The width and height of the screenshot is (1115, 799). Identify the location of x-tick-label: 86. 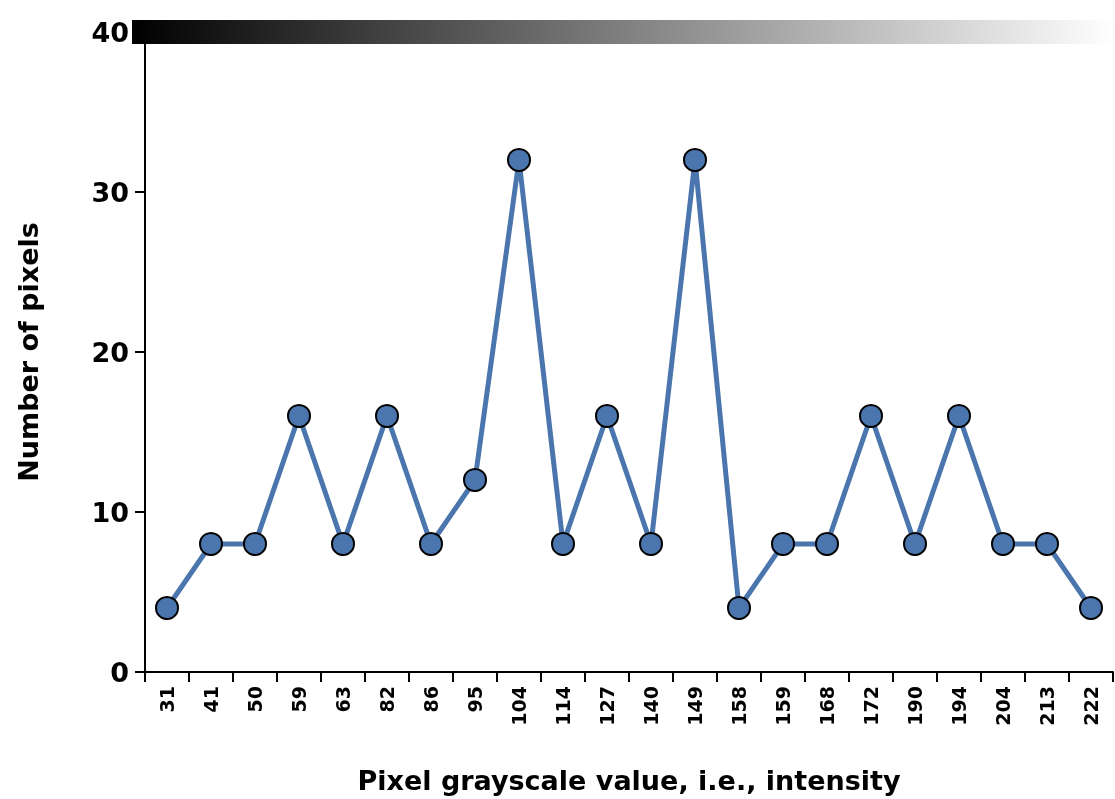
(431, 699).